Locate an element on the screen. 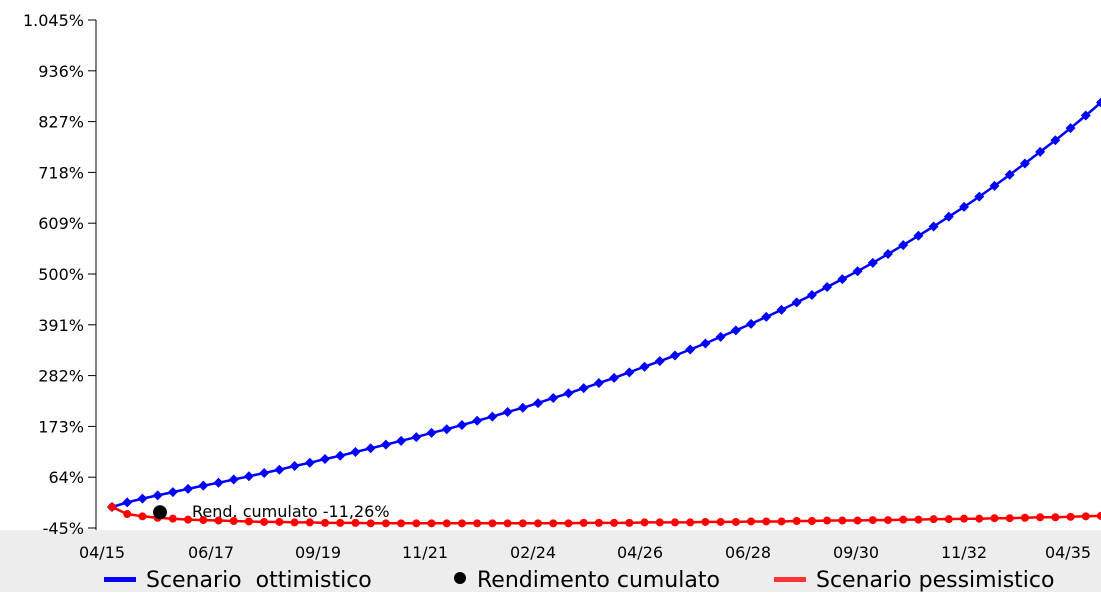 This screenshot has height=596, width=1101. x-tick-label: 09/30 is located at coordinates (856, 552).